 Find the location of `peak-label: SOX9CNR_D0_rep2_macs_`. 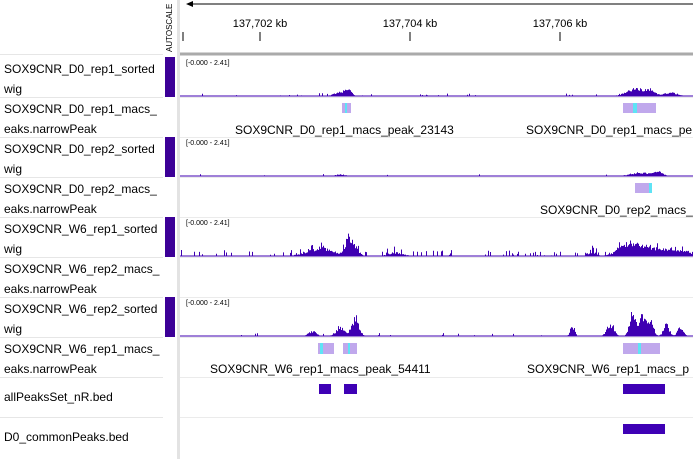

peak-label: SOX9CNR_D0_rep2_macs_ is located at coordinates (616, 210).